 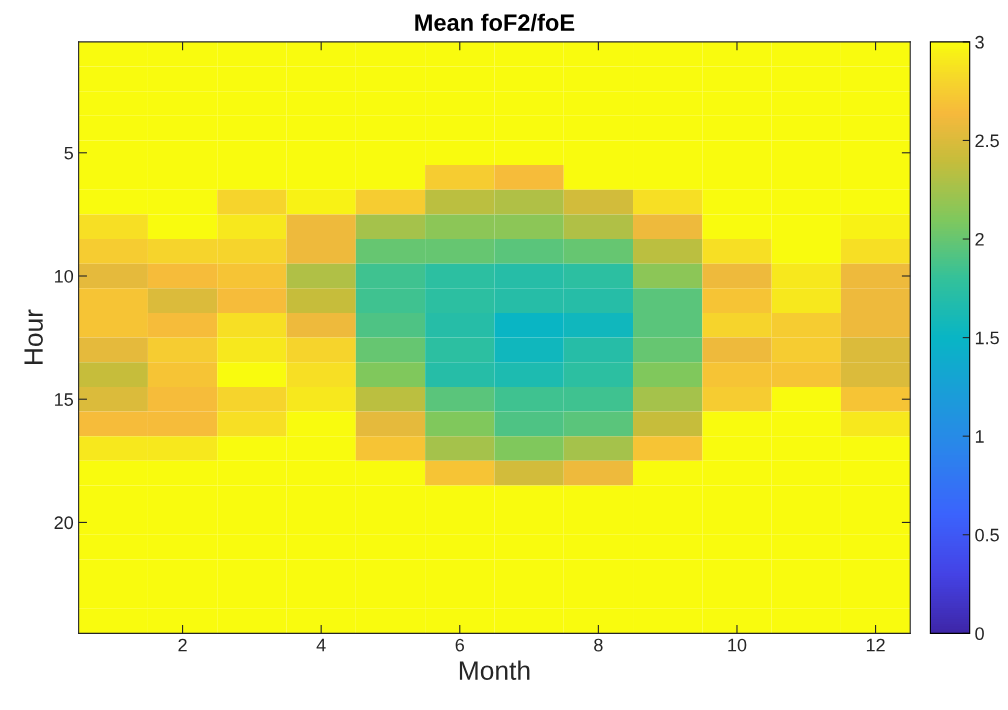 I want to click on y-tick-label: 15, so click(x=64, y=399).